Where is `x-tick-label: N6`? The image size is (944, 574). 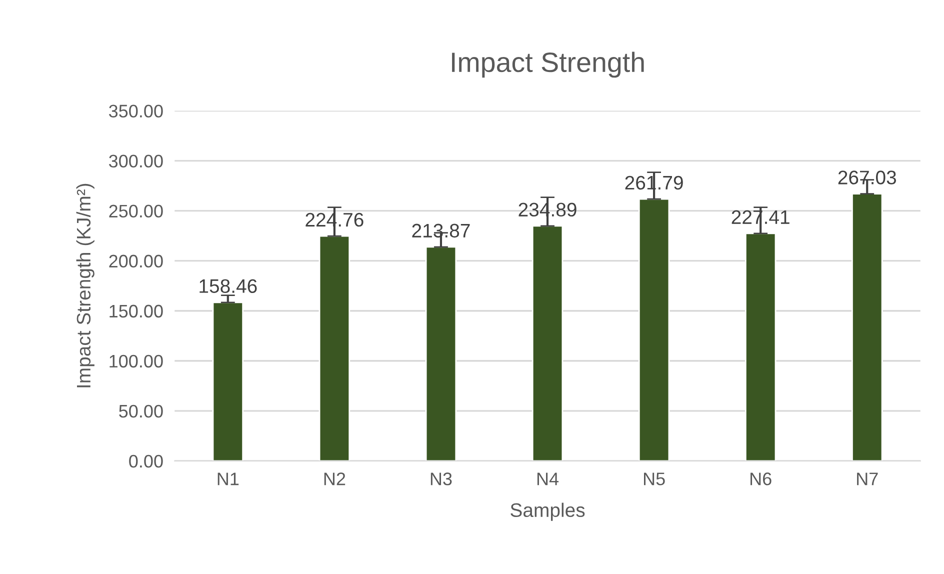 x-tick-label: N6 is located at coordinates (761, 479).